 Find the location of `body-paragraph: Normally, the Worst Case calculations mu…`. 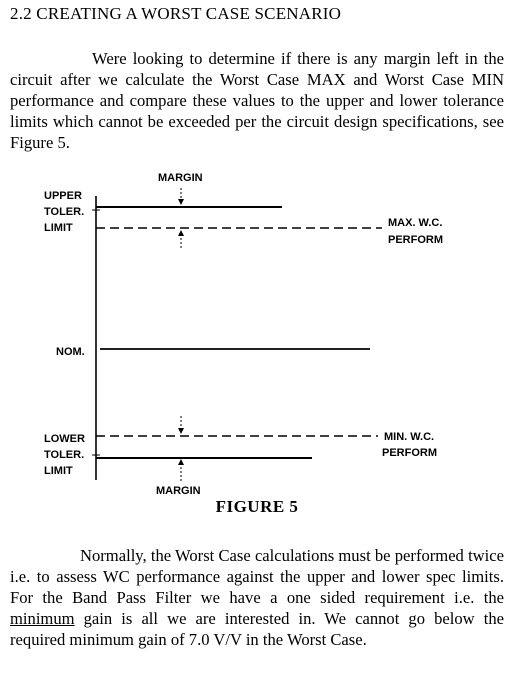

body-paragraph: Normally, the Worst Case calculations mu… is located at coordinates (257, 597).